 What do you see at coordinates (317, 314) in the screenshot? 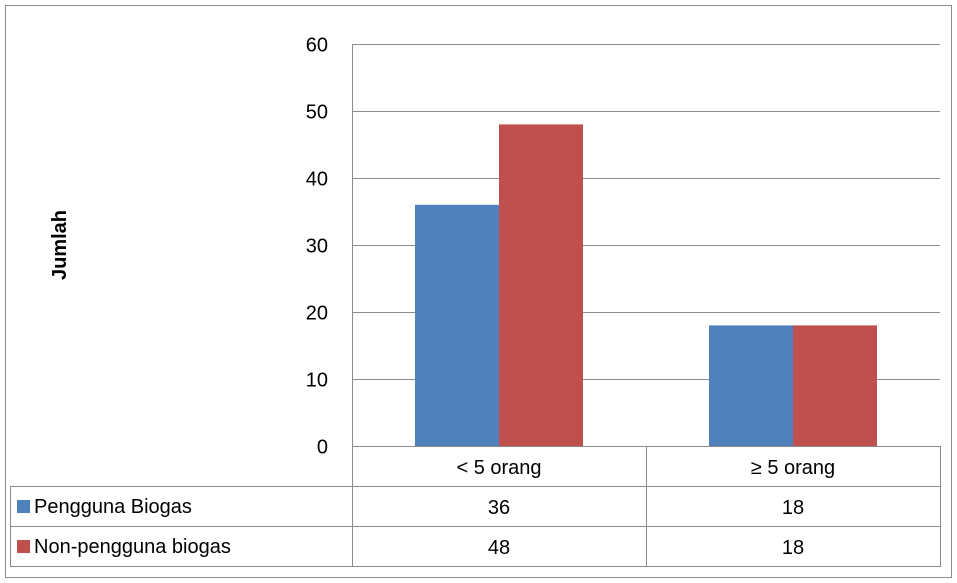
I see `y-tick-label: 20` at bounding box center [317, 314].